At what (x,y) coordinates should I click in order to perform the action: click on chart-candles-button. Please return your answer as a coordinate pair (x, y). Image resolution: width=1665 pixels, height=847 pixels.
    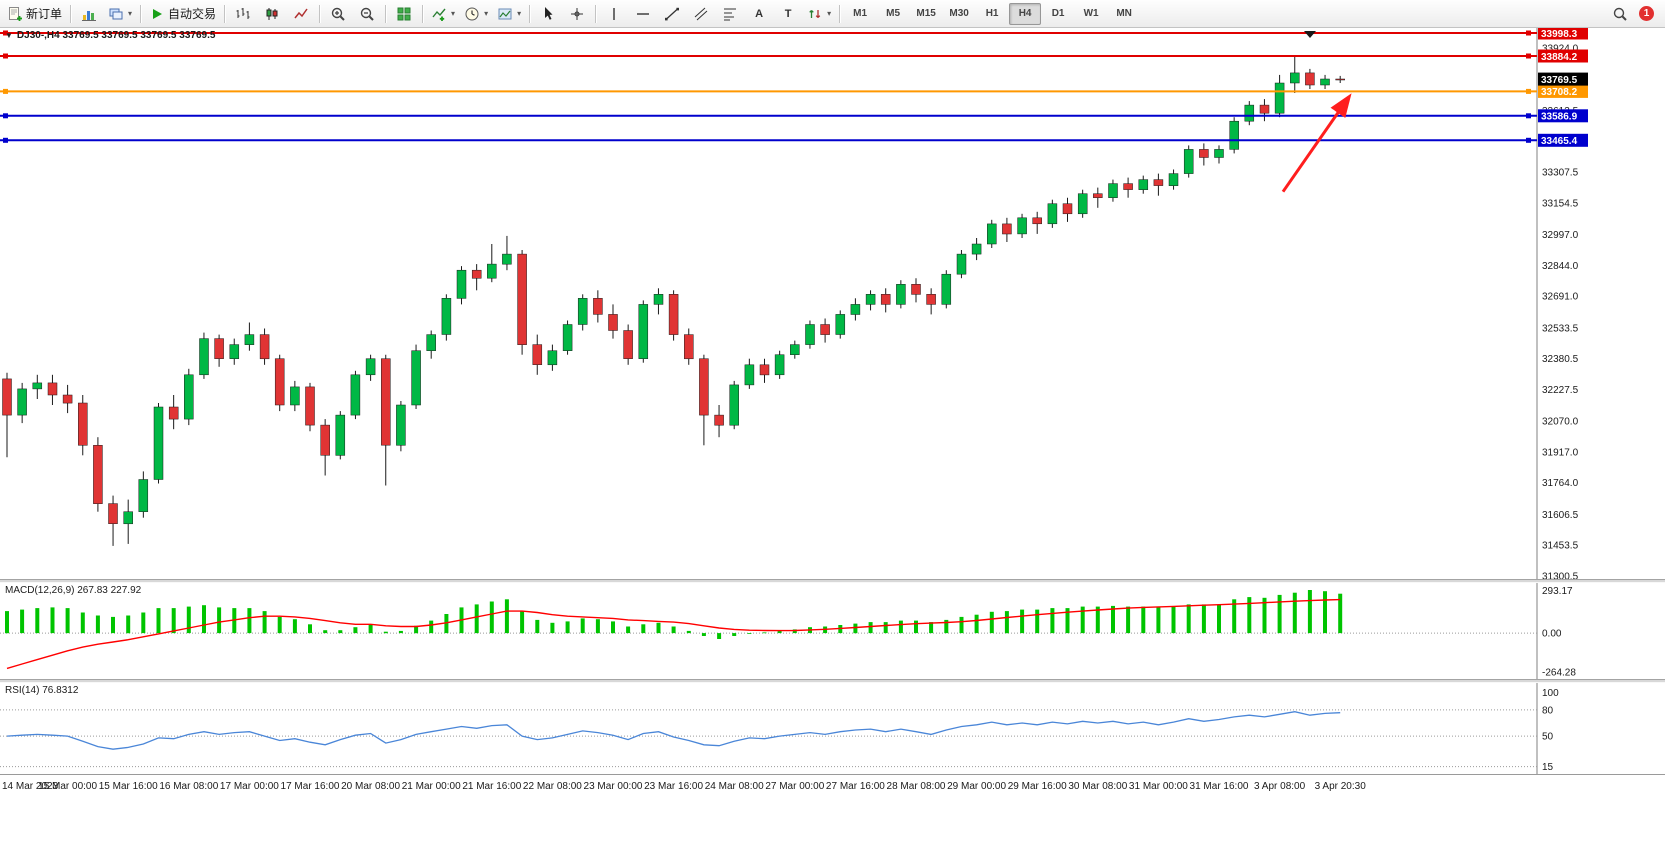
    Looking at the image, I should click on (272, 14).